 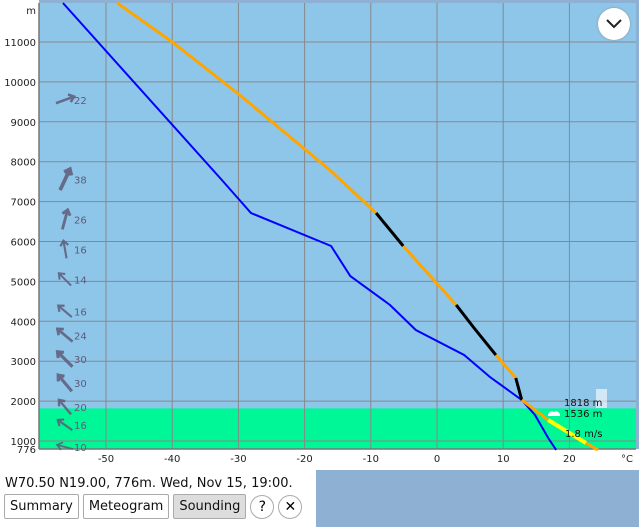 I want to click on location-info: W70.50 N19.00, 776m. Wed, Nov 15, 19:00., so click(x=149, y=483).